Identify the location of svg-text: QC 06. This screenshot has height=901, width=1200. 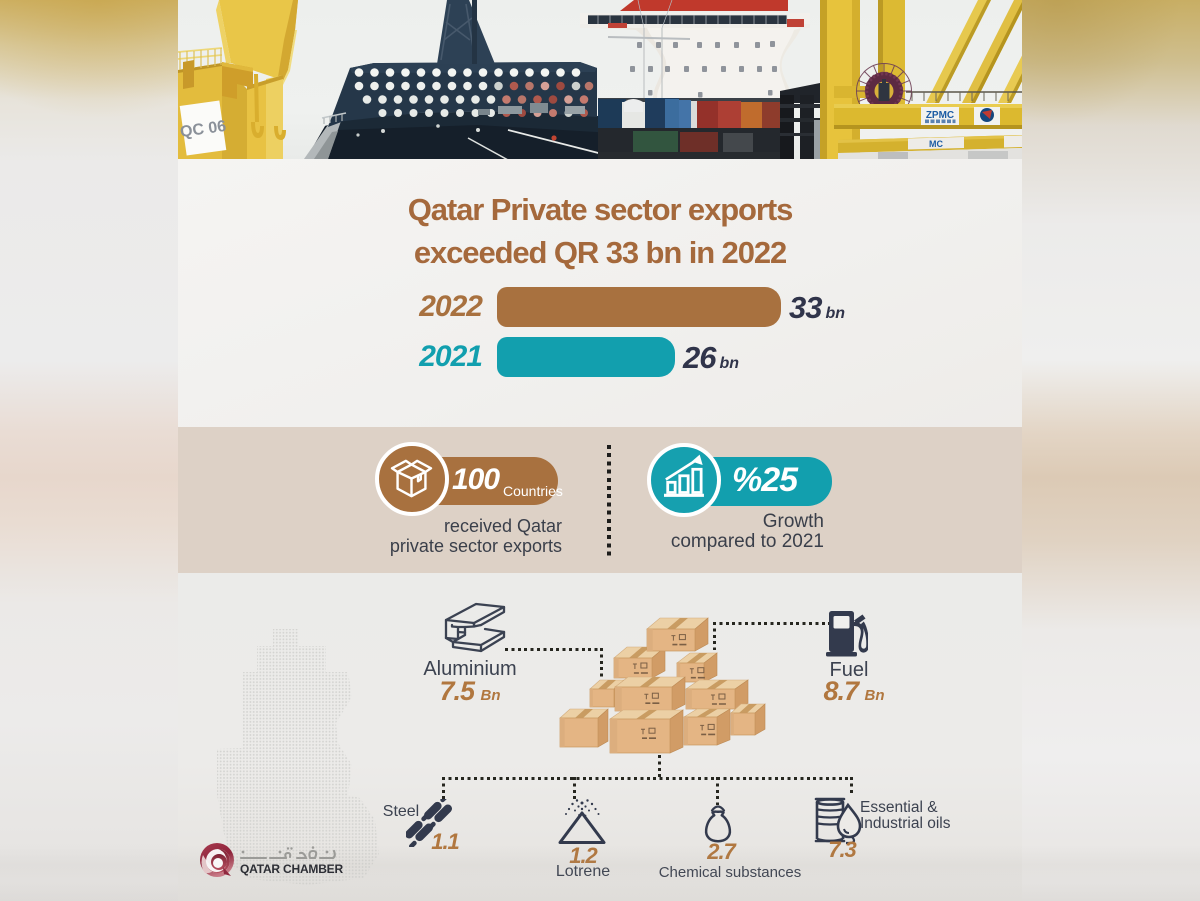
(203, 129).